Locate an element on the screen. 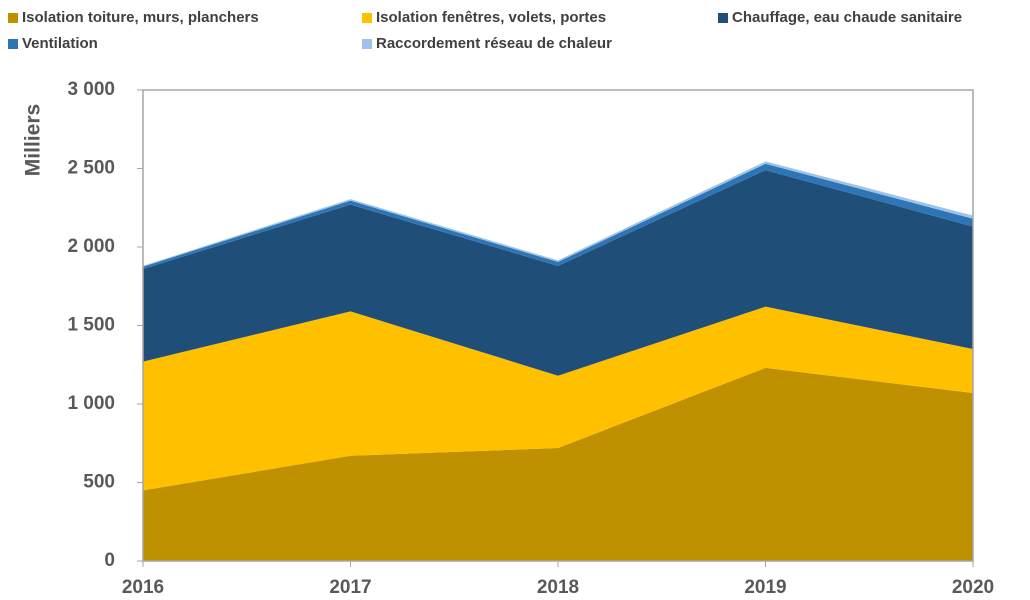  y-tick-label: 3 000 is located at coordinates (91, 89).